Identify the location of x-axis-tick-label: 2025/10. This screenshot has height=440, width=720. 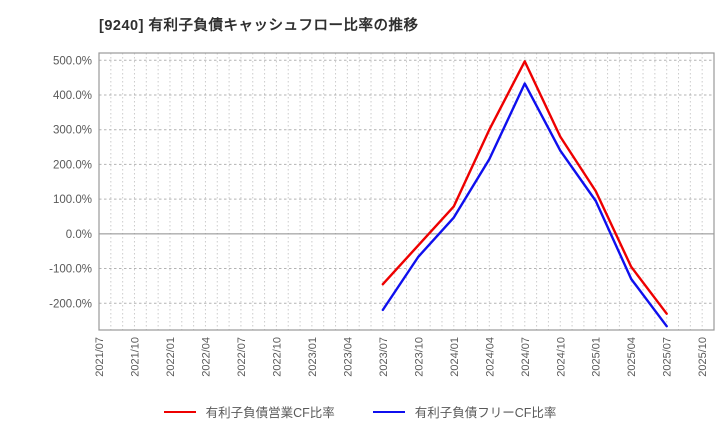
(703, 357).